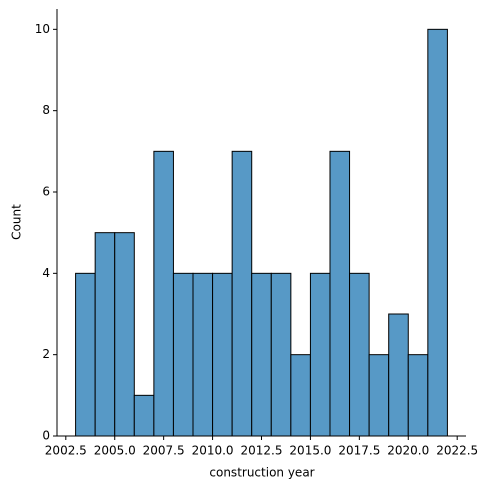  What do you see at coordinates (46, 192) in the screenshot?
I see `y-tick-label: 6` at bounding box center [46, 192].